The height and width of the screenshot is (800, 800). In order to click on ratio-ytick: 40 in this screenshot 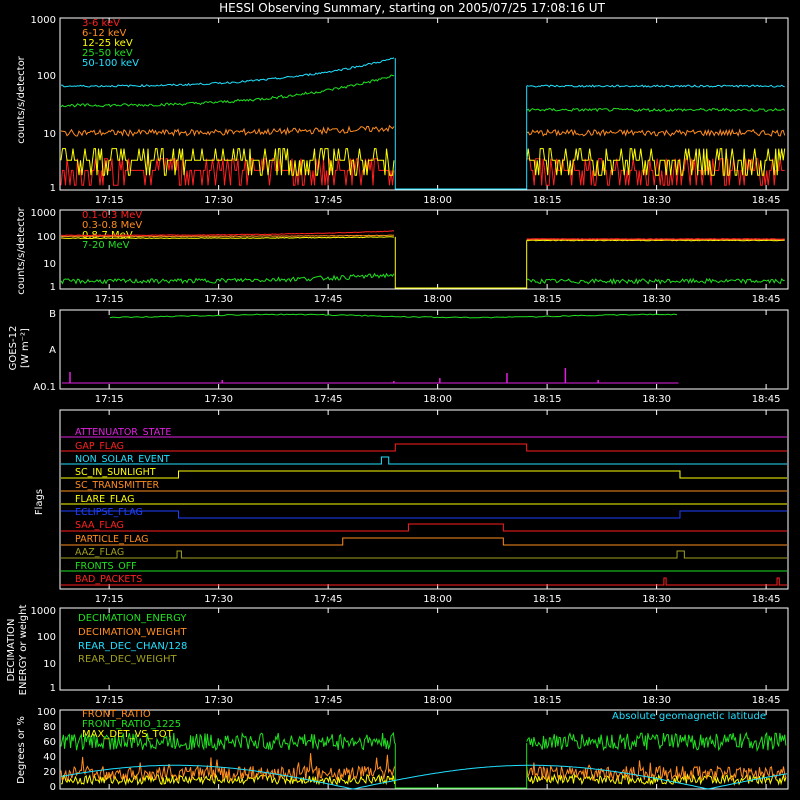, I will do `click(49, 757)`.